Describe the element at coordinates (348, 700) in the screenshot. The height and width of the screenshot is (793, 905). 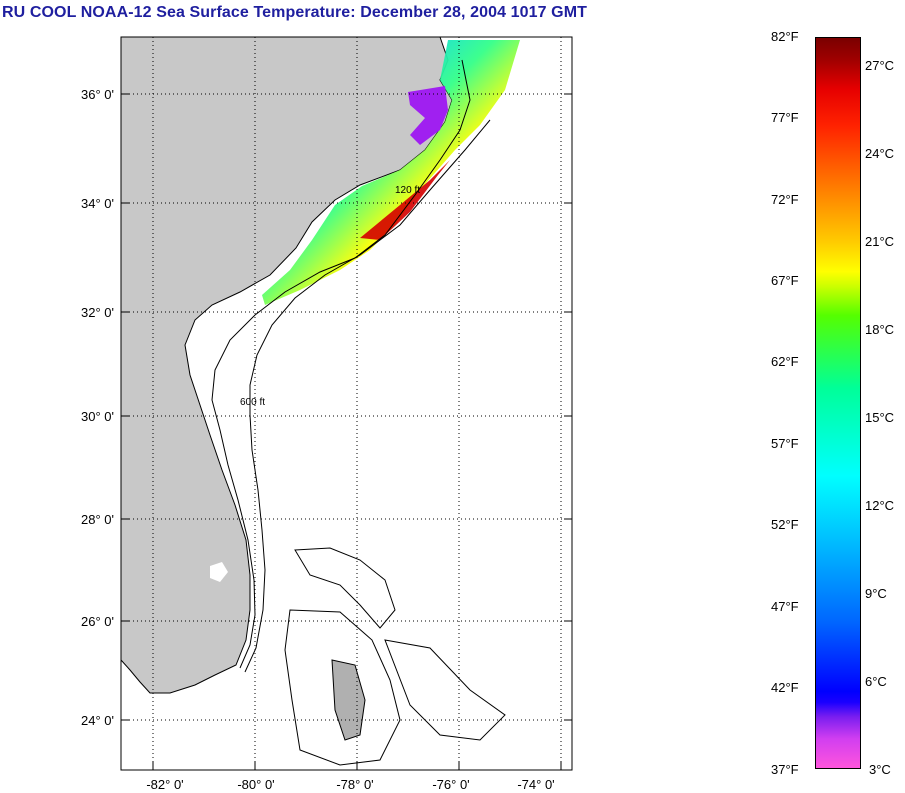
I see `andros-island` at that location.